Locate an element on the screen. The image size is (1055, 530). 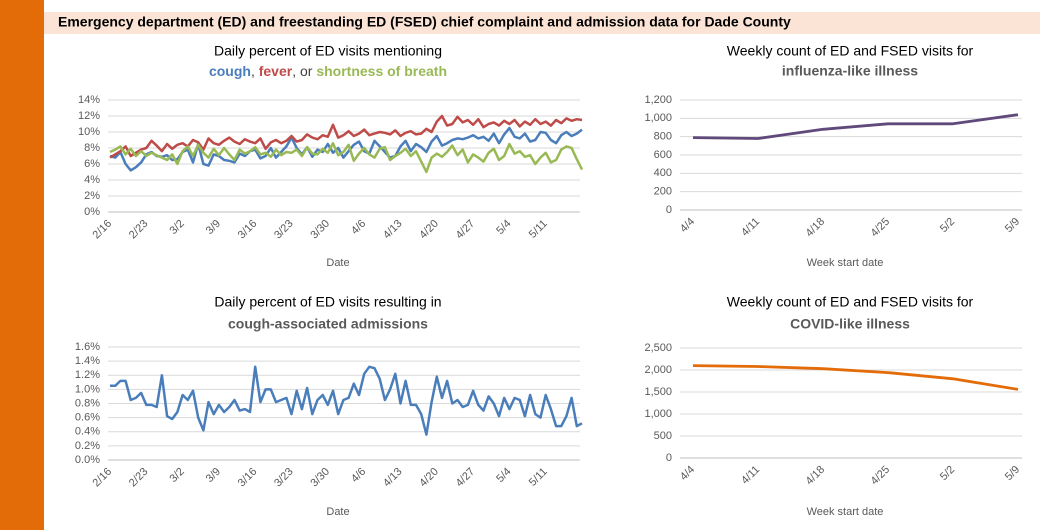
legend-entry: cough is located at coordinates (230, 71).